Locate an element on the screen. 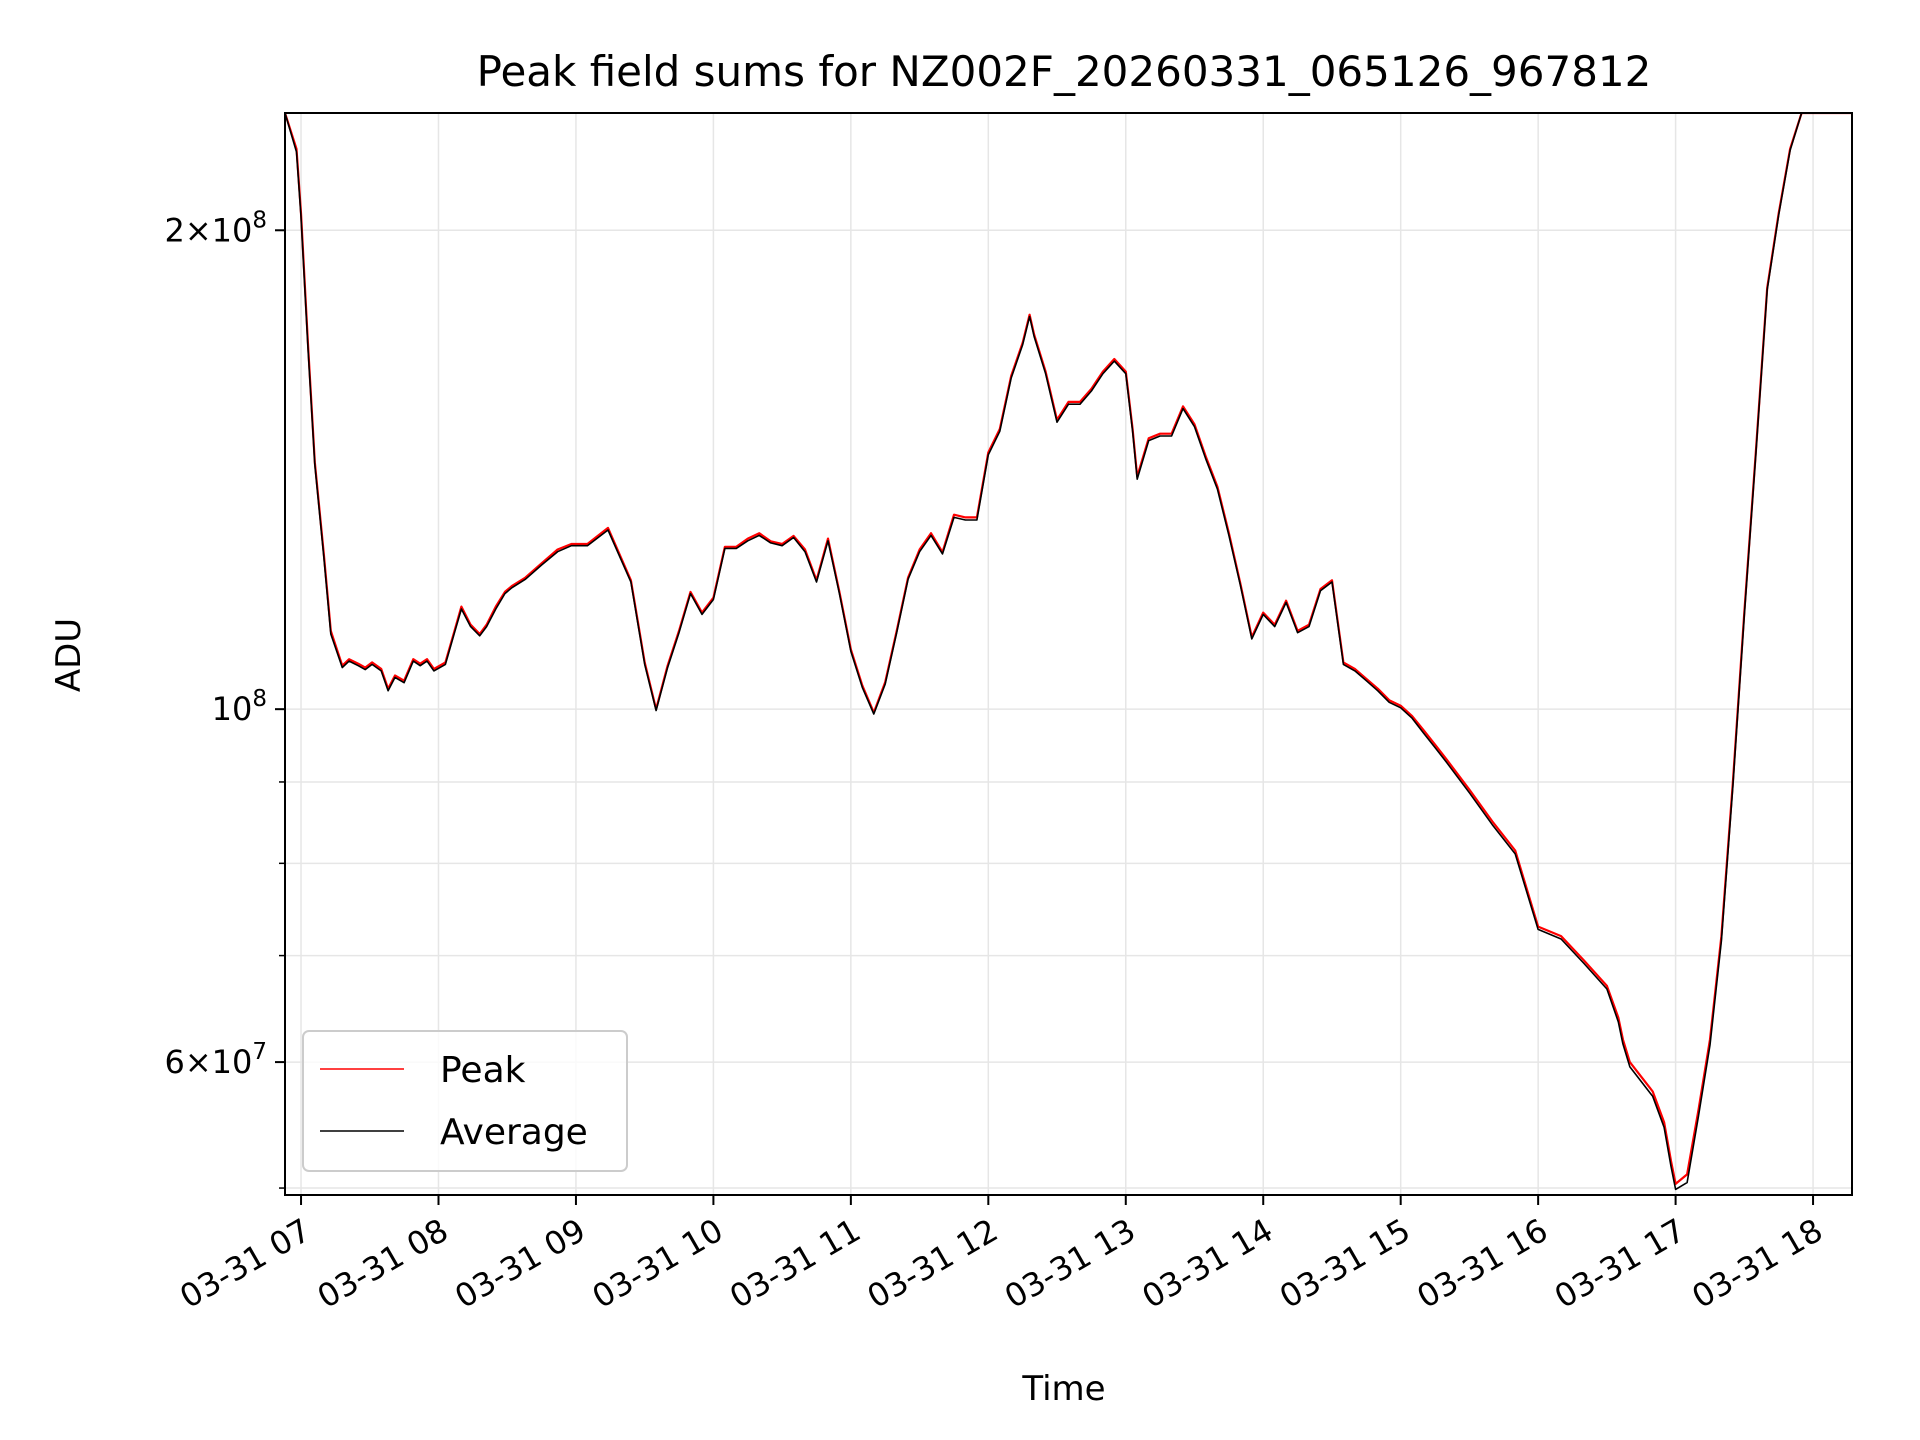 This screenshot has height=1440, width=1920. y-tick-label-base: 2×10 is located at coordinates (208, 230).